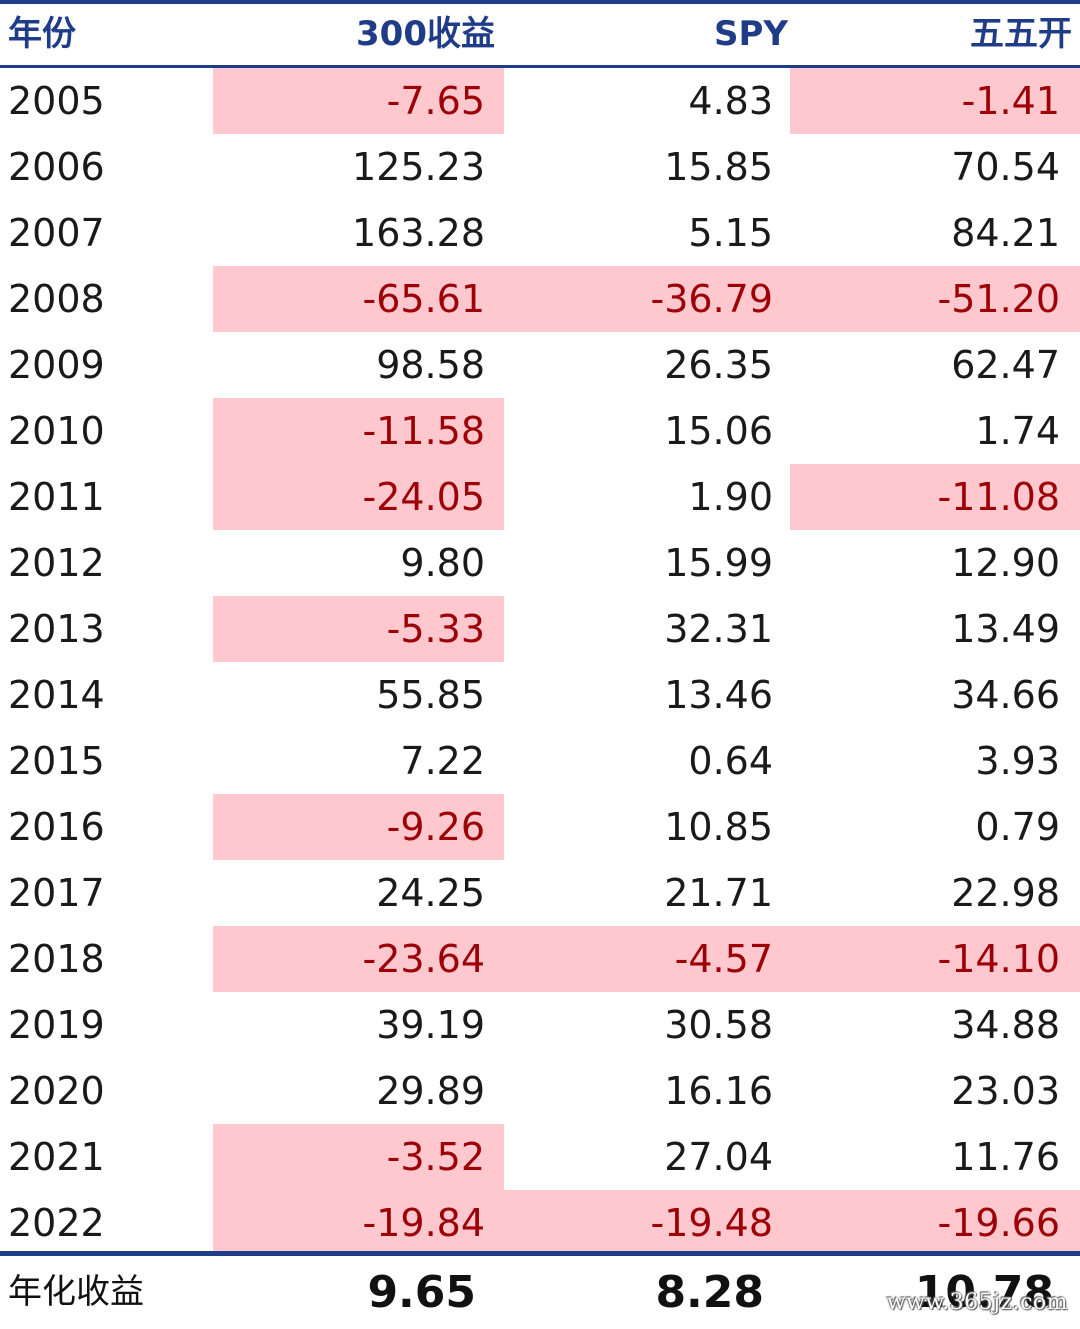 The image size is (1080, 1329). I want to click on cell-csi300: -9.26, so click(358, 827).